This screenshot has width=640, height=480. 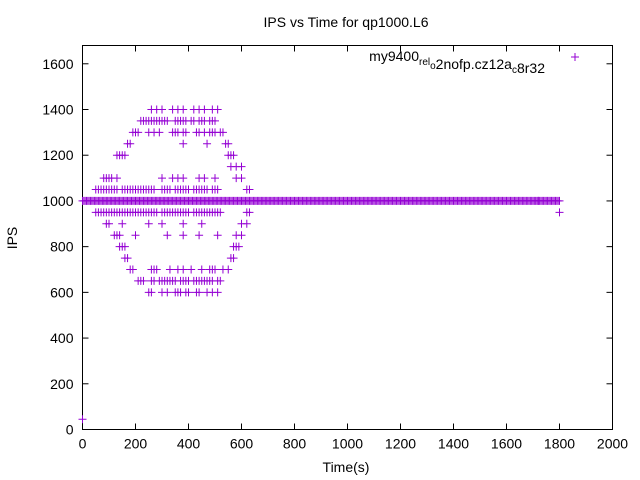 I want to click on legend-marker, so click(x=575, y=57).